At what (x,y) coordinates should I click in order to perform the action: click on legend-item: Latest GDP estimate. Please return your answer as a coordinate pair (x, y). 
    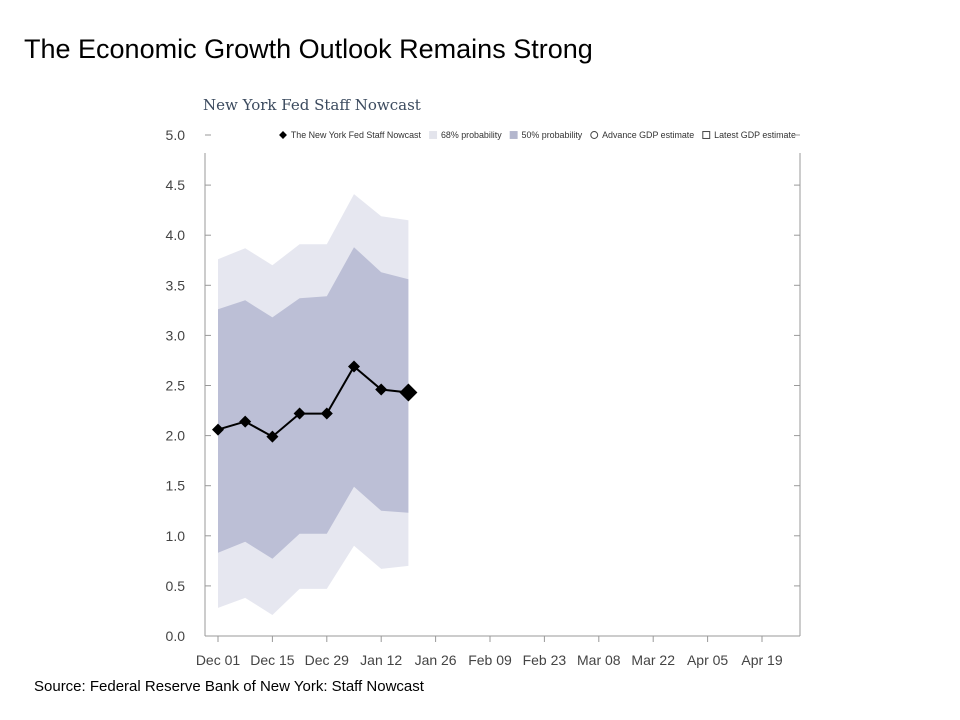
    Looking at the image, I should click on (749, 135).